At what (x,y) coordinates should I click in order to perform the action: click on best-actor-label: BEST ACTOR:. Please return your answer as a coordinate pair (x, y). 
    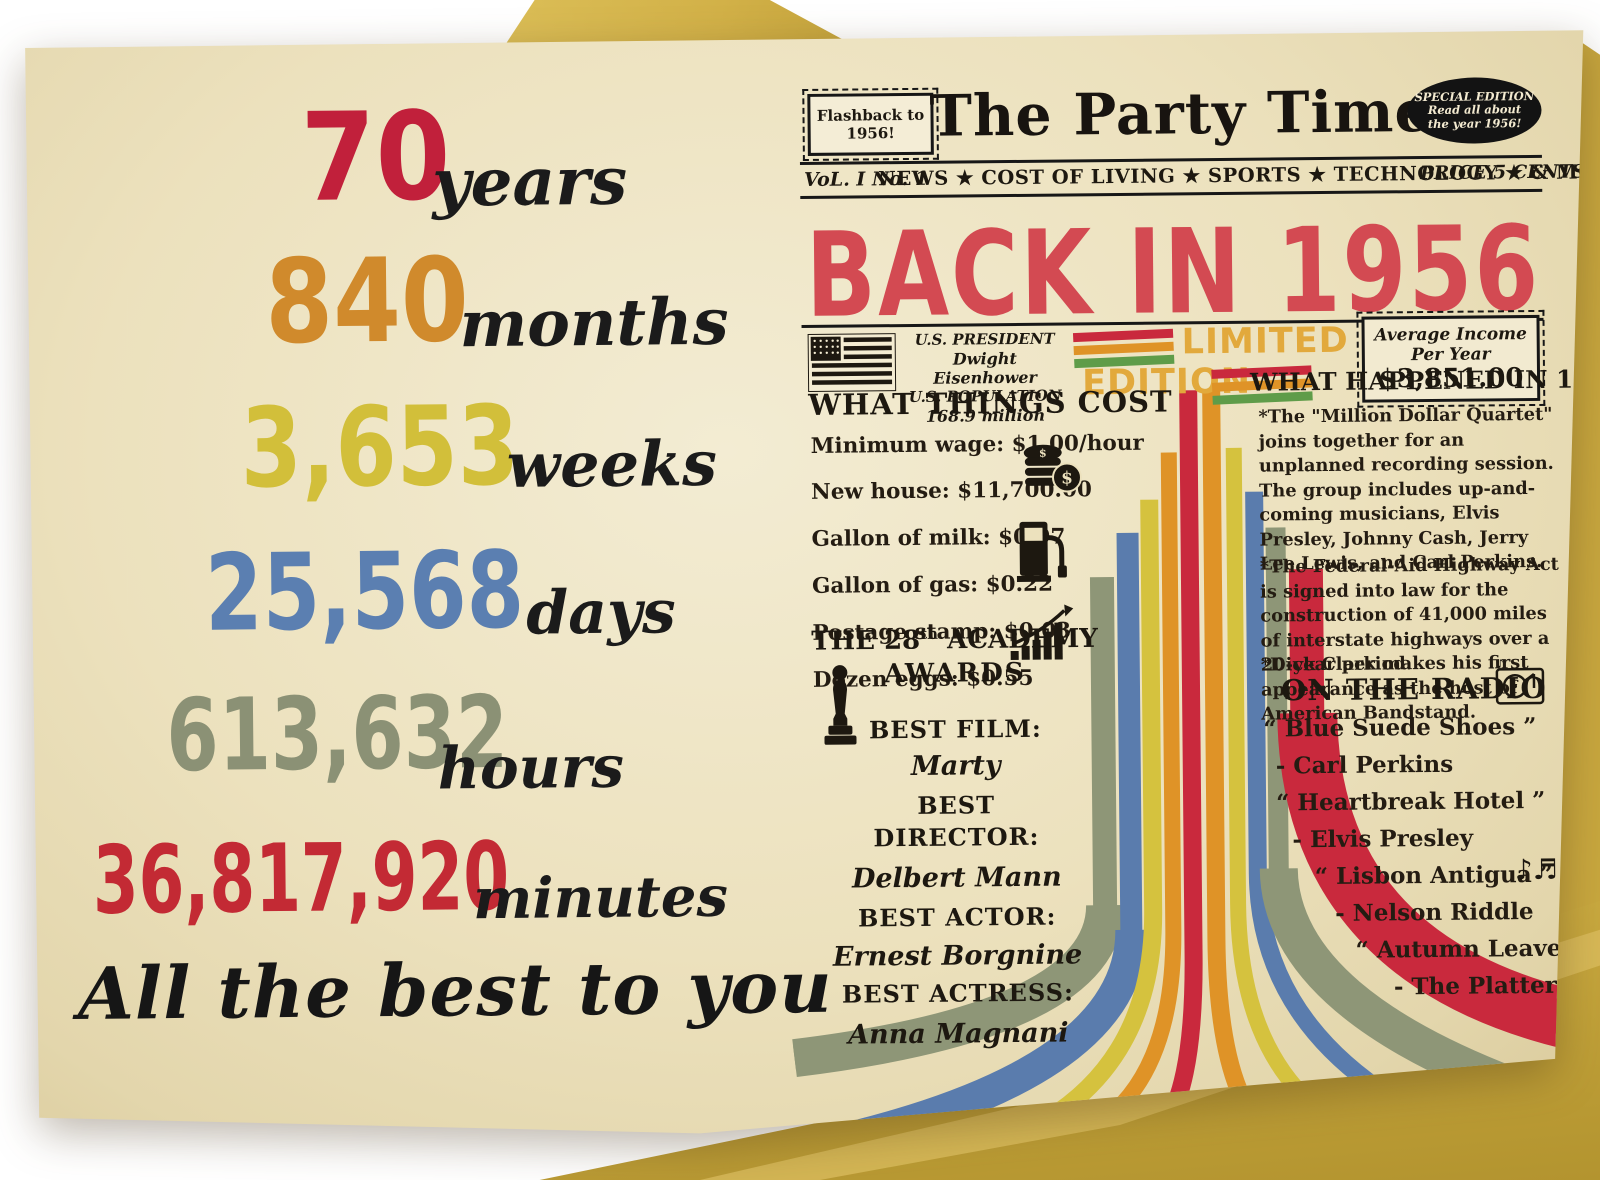
    Looking at the image, I should click on (957, 917).